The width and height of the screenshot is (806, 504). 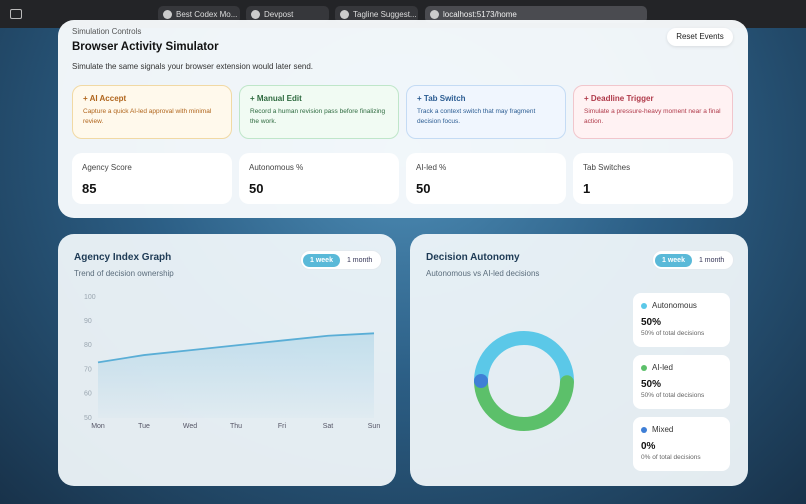 I want to click on stat-label: Autonomous %, so click(x=276, y=167).